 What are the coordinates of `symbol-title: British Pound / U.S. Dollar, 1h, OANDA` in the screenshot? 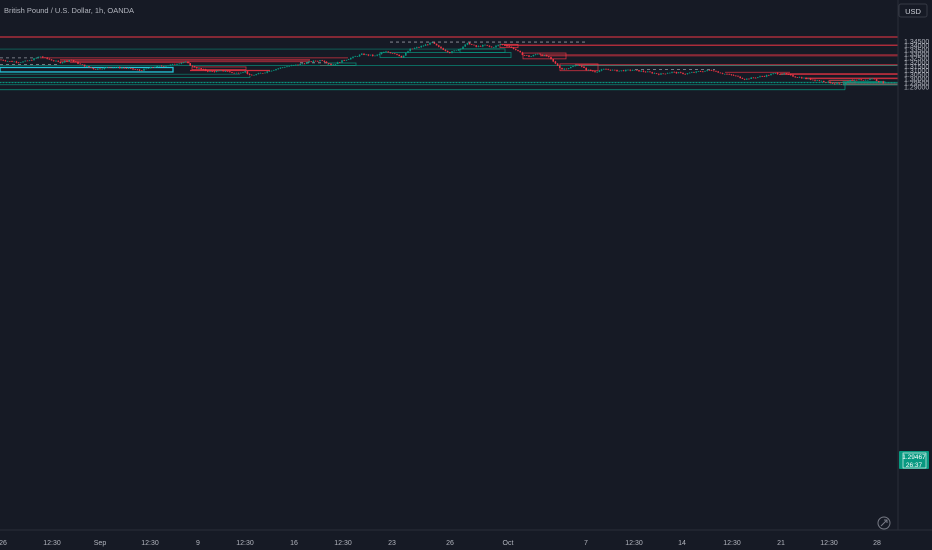 It's located at (69, 10).